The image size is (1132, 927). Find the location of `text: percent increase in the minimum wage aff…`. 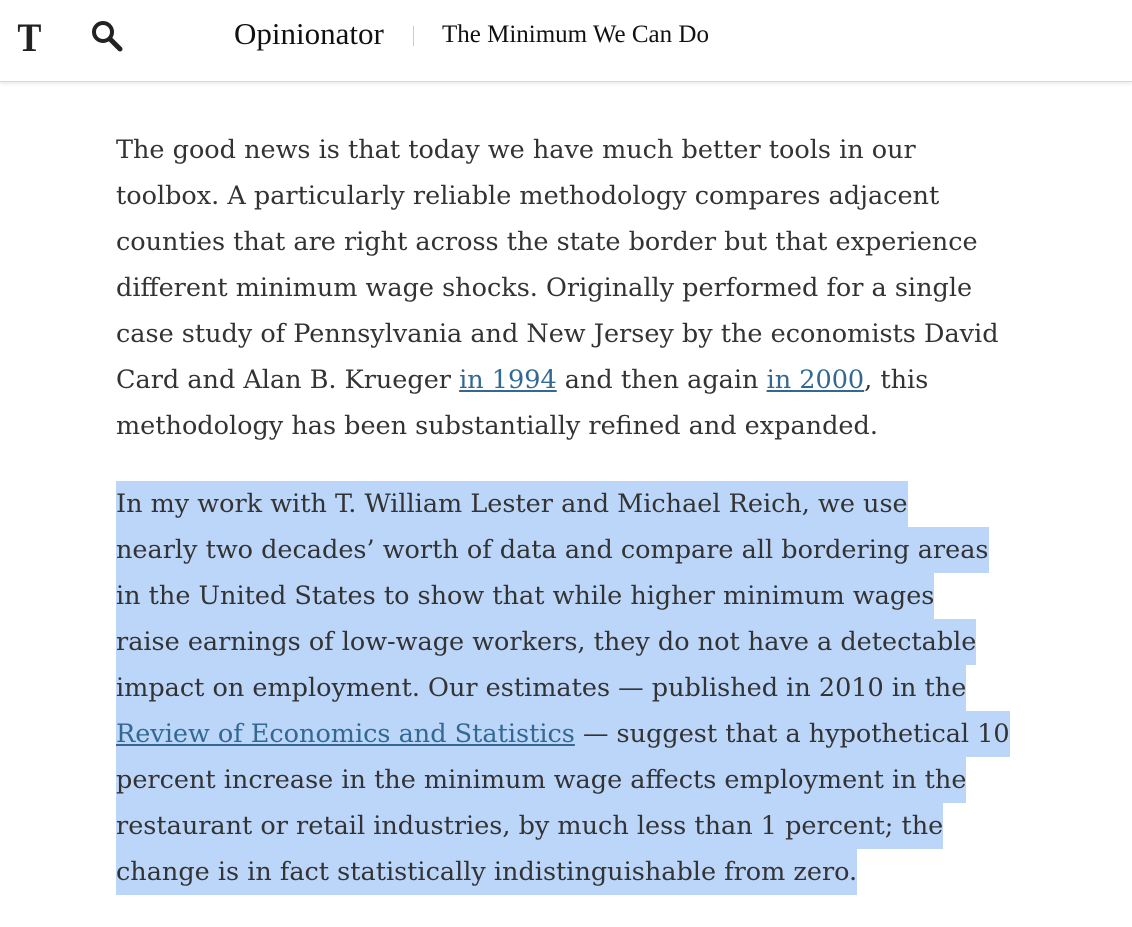

text: percent increase in the minimum wage aff… is located at coordinates (541, 780).